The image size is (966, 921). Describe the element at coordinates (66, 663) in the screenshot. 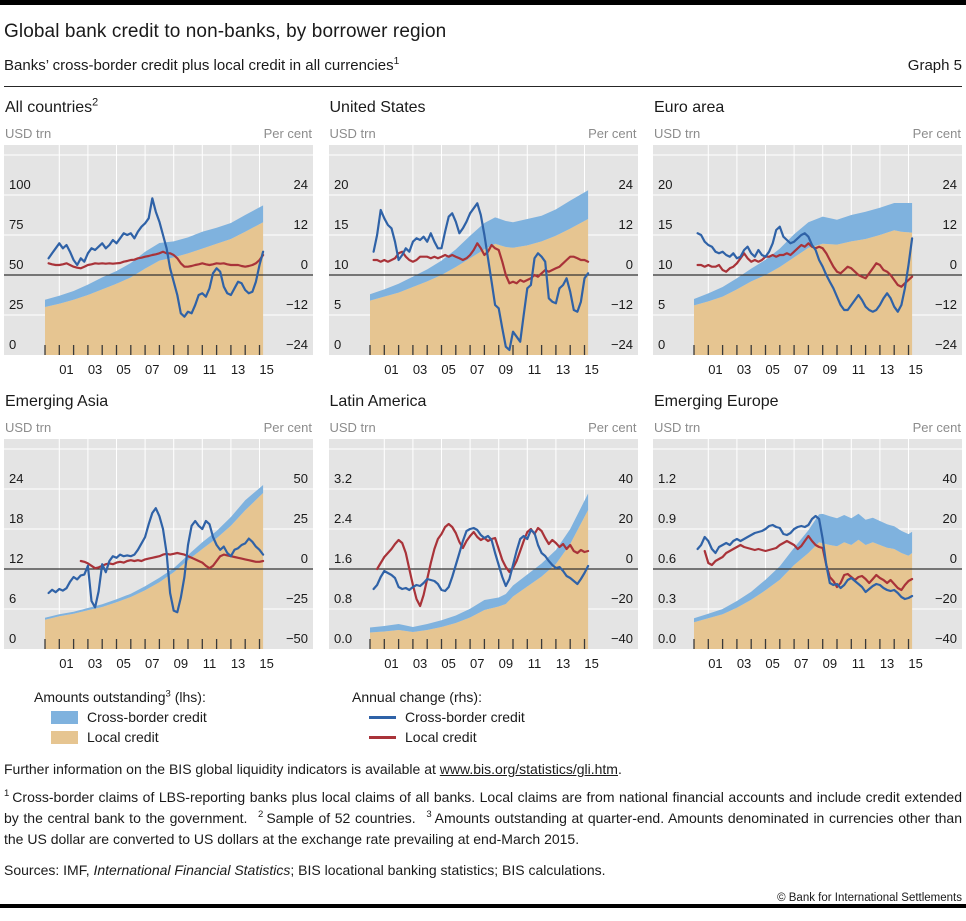

I see `x-tick-label: 01` at that location.